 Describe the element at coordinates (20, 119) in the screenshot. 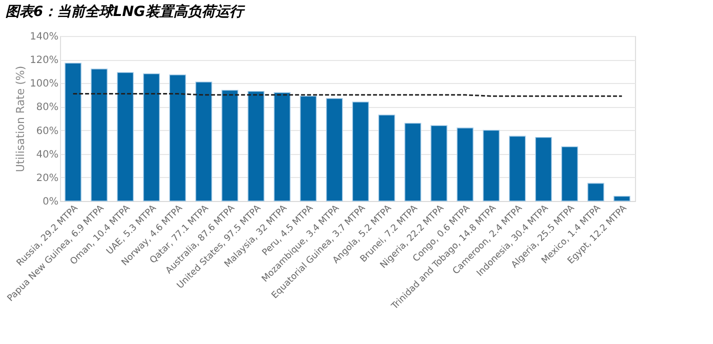

I see `y-axis-title: Utilisation Rate (%)` at that location.